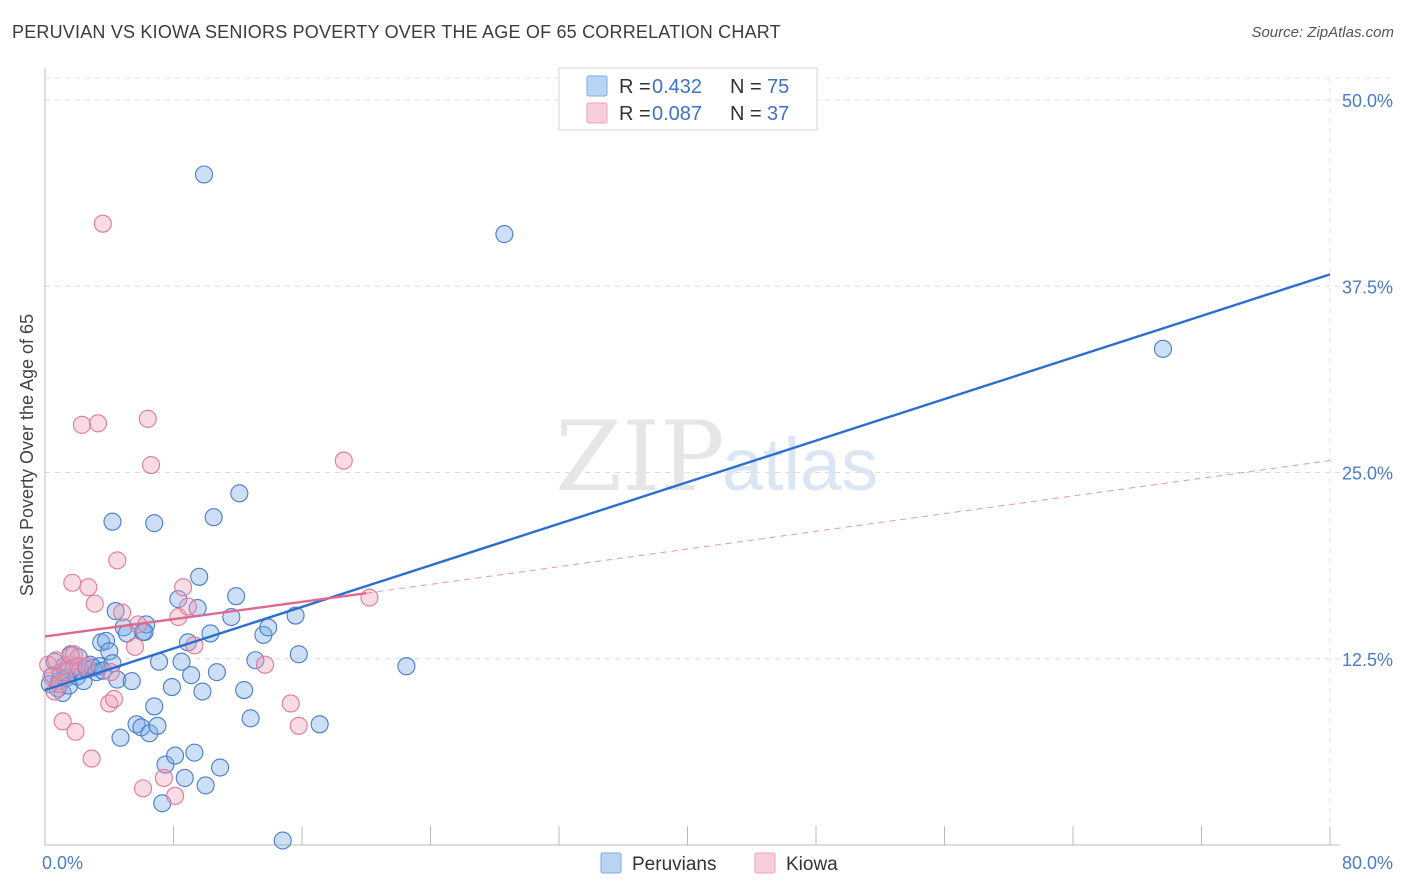  I want to click on legend-n-label-0: N =, so click(746, 87).